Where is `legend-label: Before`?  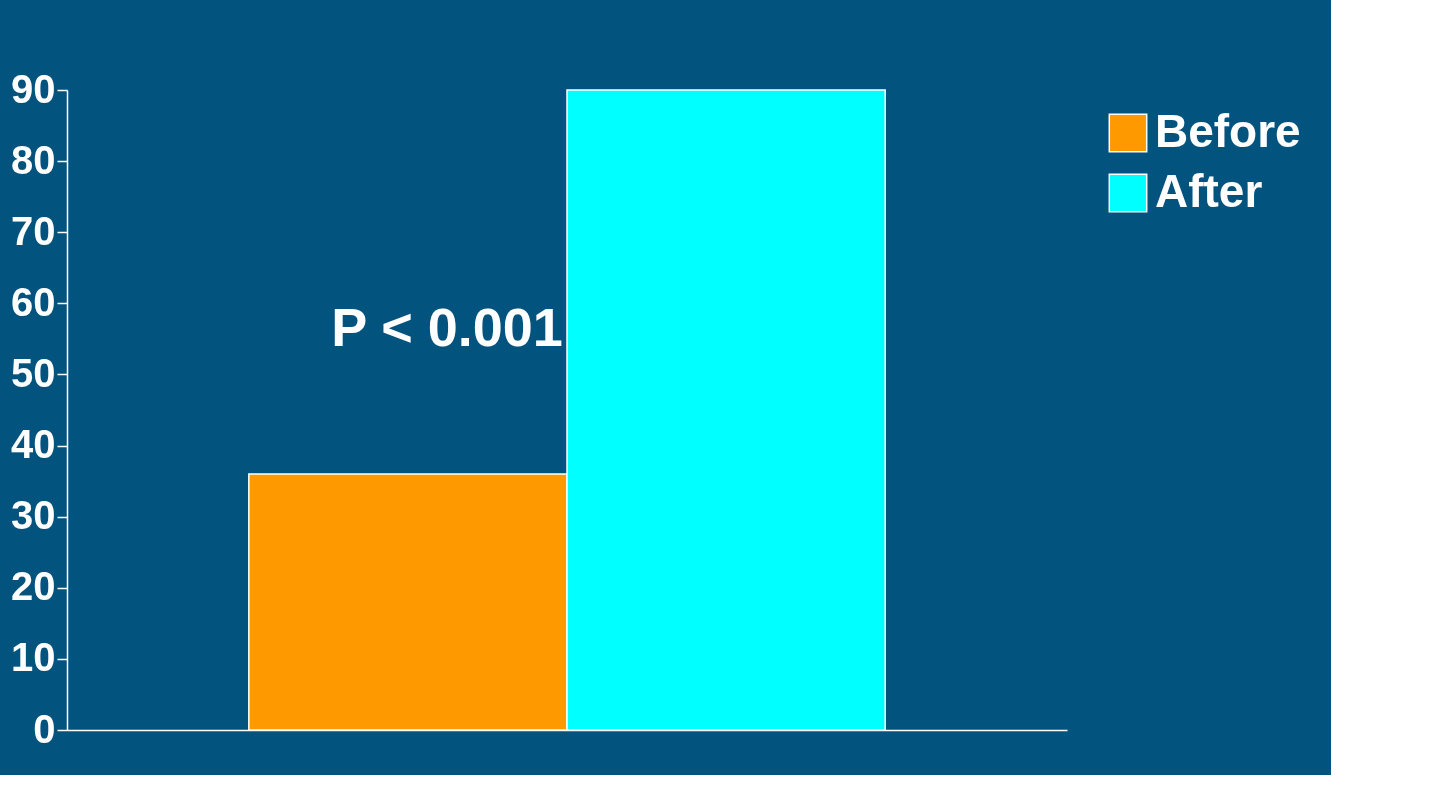
legend-label: Before is located at coordinates (1228, 131).